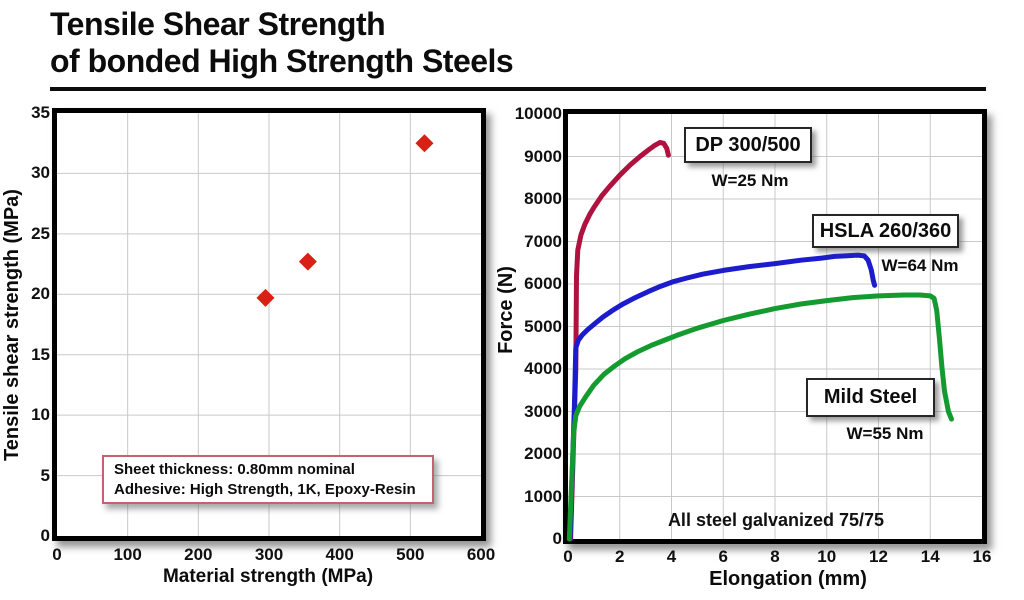  What do you see at coordinates (40, 294) in the screenshot?
I see `y-tick-label: 20` at bounding box center [40, 294].